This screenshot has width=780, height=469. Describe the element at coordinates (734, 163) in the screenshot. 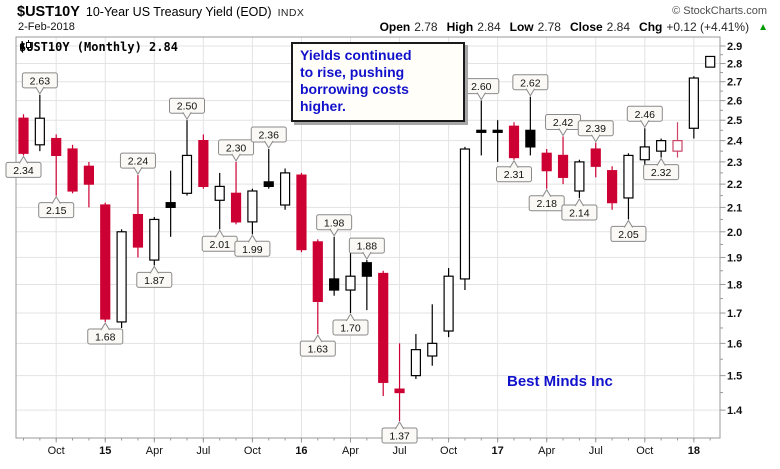

I see `y-axis-label: 2.3` at that location.